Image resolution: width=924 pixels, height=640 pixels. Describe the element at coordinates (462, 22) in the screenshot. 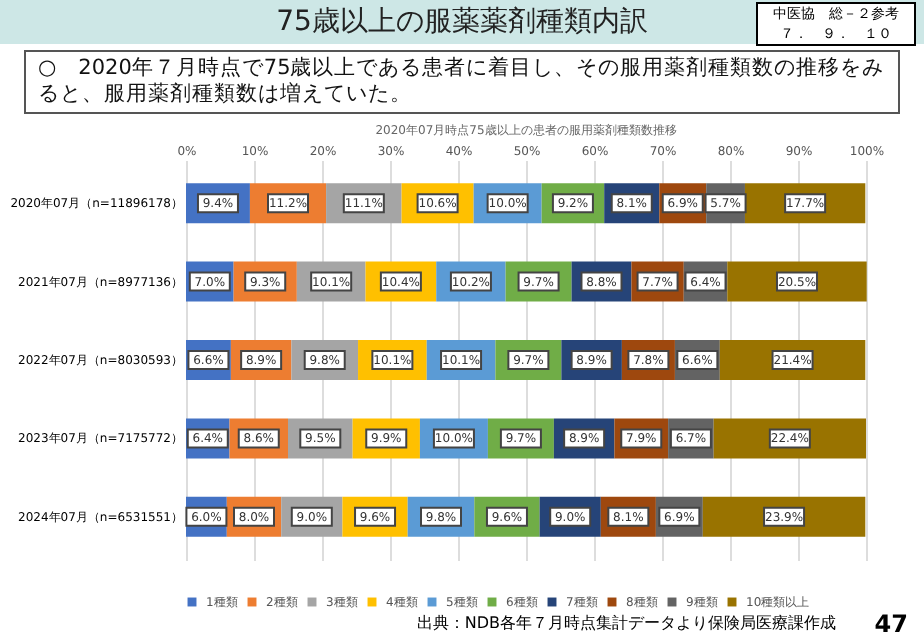

I see `chart-title: 75歳以上の服薬薬剤種類内訳` at that location.